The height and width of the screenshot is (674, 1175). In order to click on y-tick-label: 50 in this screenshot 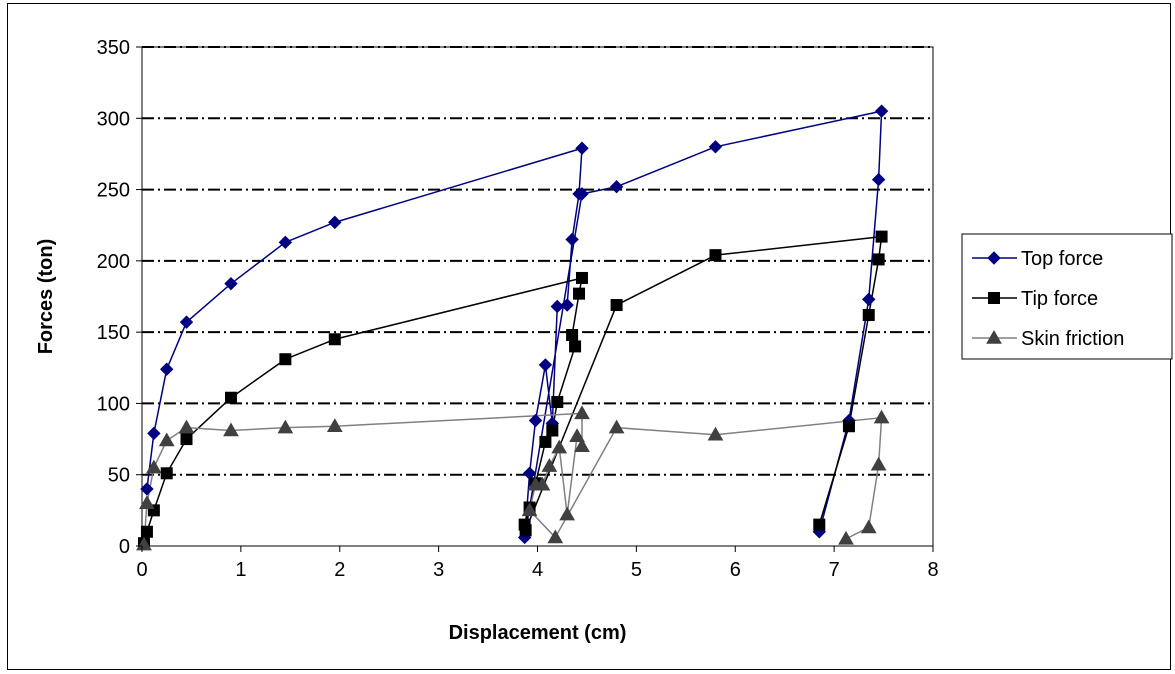, I will do `click(119, 476)`.